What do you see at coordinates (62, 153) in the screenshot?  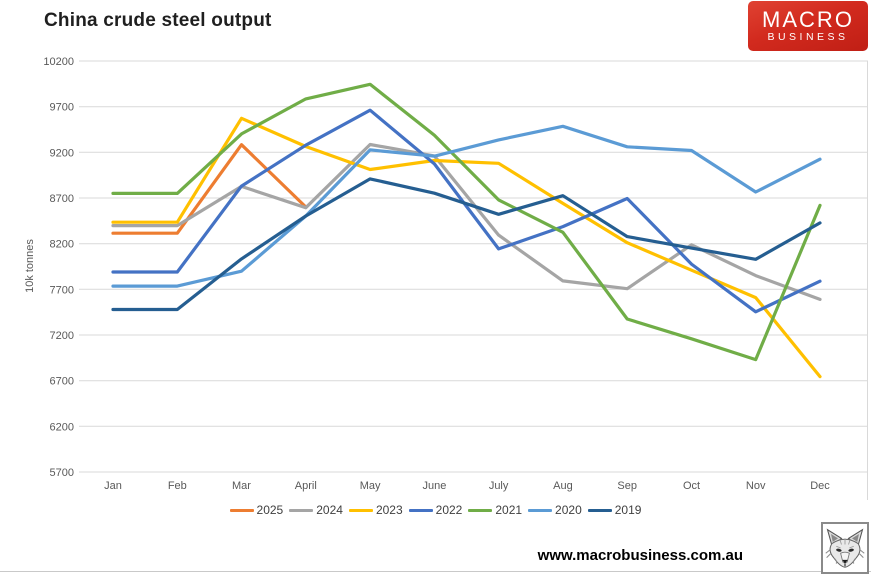 I see `y-tick-label: 9200` at bounding box center [62, 153].